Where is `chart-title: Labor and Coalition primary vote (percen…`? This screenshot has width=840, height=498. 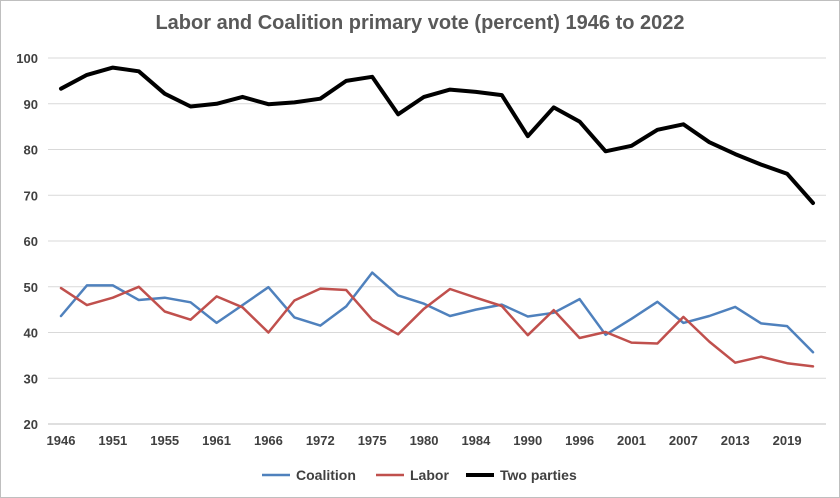 chart-title: Labor and Coalition primary vote (percen… is located at coordinates (420, 23).